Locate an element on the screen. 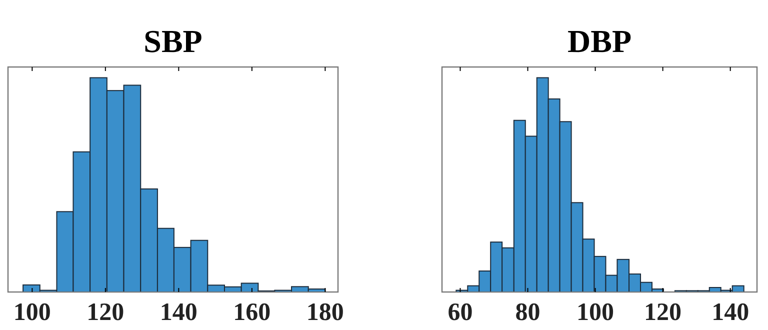  chart-title: DBP is located at coordinates (600, 41).